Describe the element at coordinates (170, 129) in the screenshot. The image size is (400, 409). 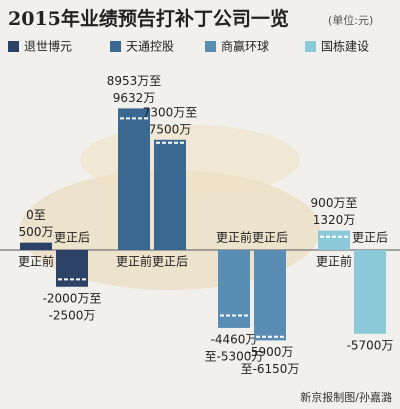
I see `value-label: 7500万` at that location.